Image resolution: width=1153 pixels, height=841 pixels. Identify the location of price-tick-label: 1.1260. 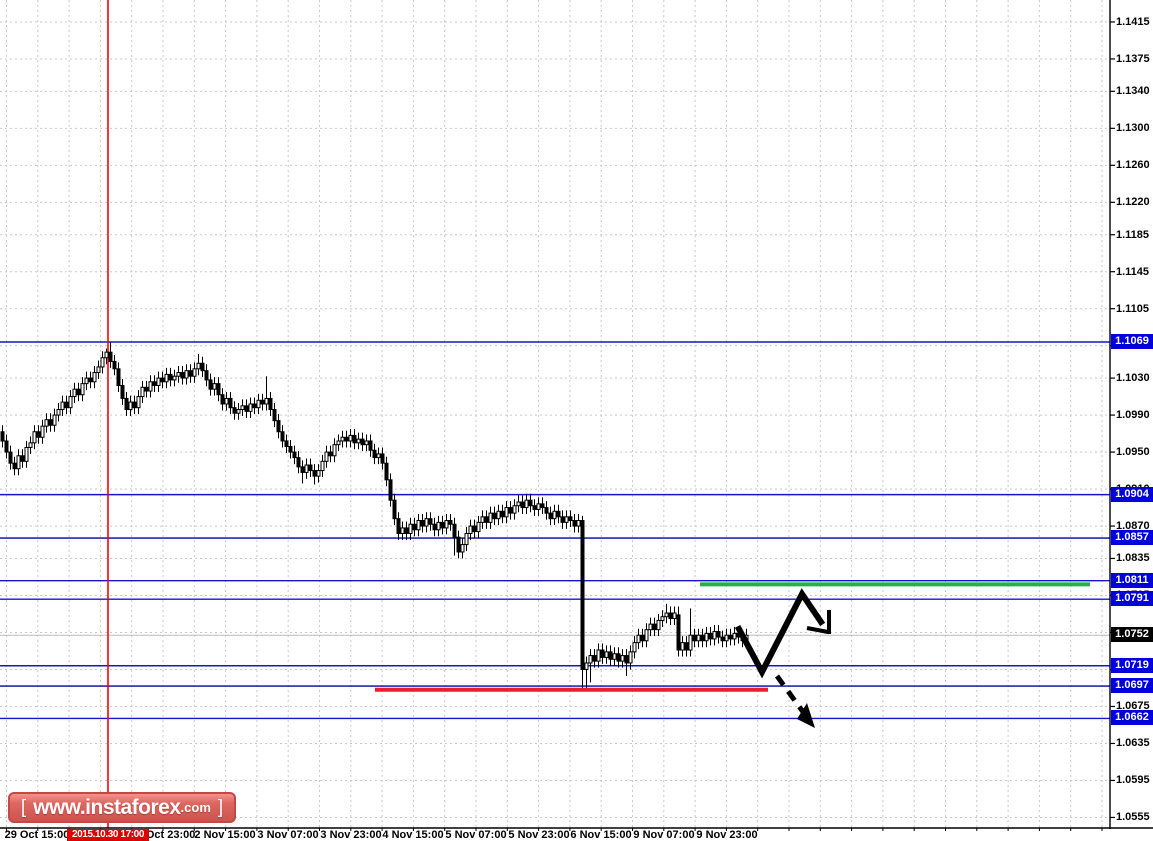
(1133, 165).